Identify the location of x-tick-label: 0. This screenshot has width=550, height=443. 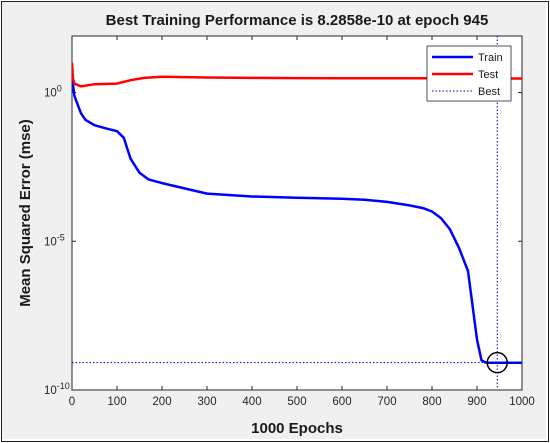
(72, 402).